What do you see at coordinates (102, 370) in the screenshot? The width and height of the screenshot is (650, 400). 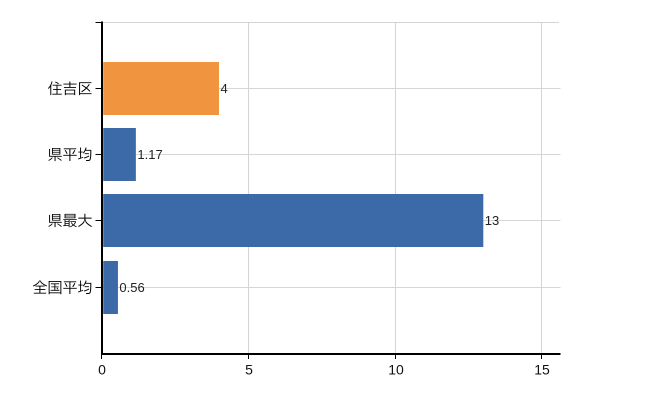 I see `svg-text: 0` at bounding box center [102, 370].